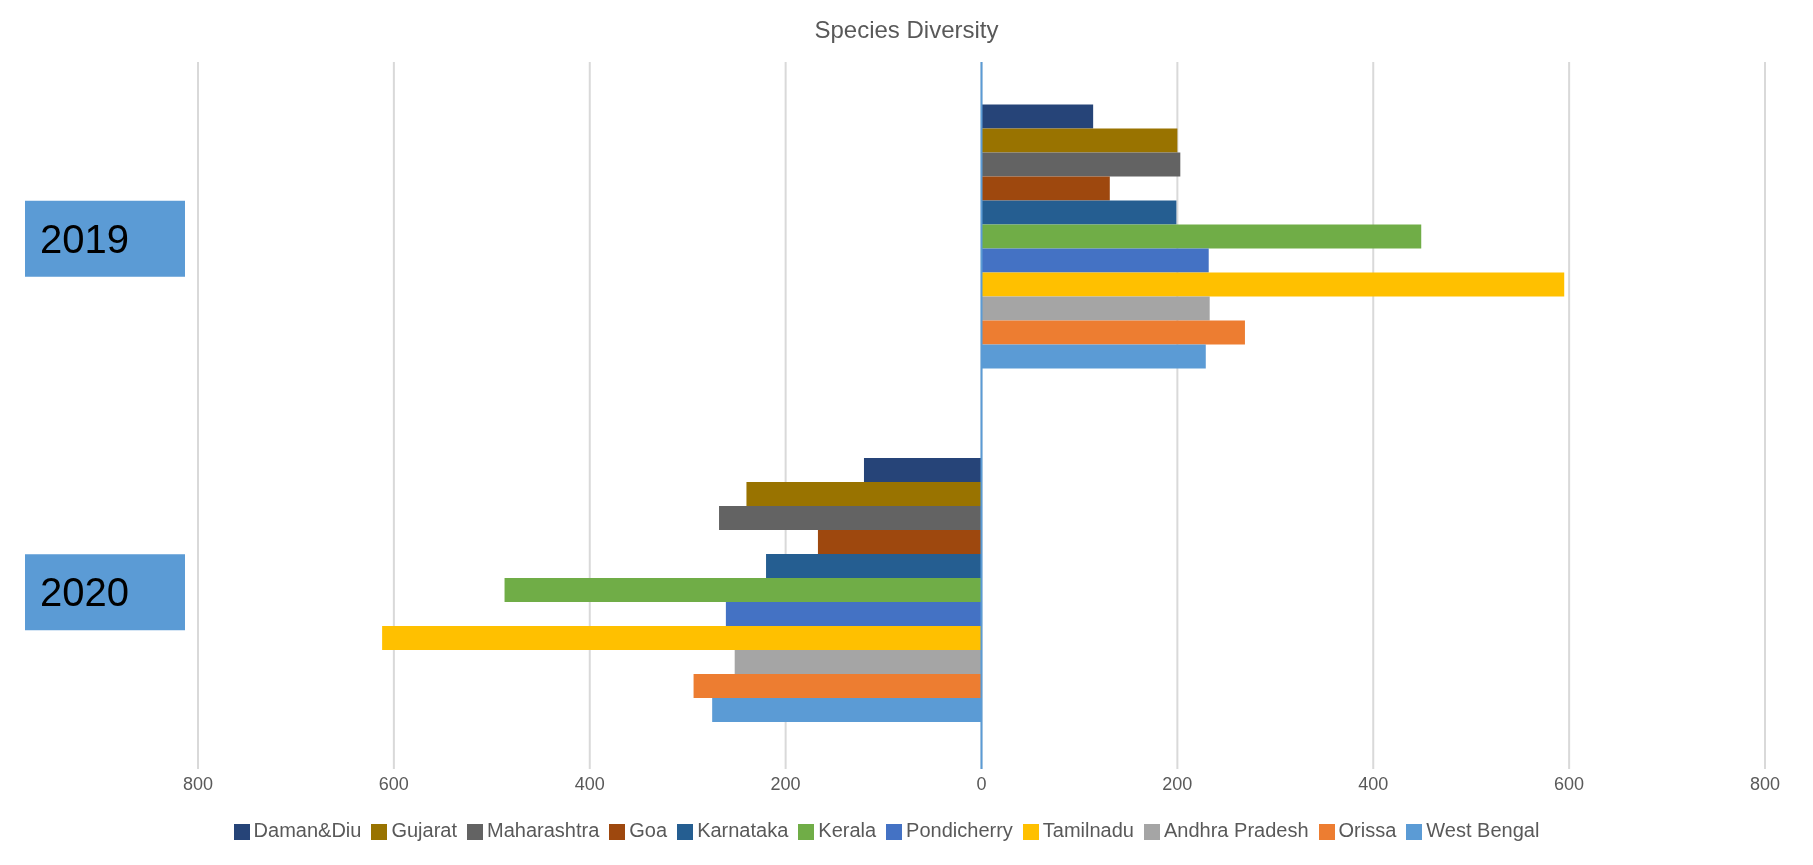 The height and width of the screenshot is (865, 1813). What do you see at coordinates (307, 830) in the screenshot?
I see `legend-label: Daman&Diu` at bounding box center [307, 830].